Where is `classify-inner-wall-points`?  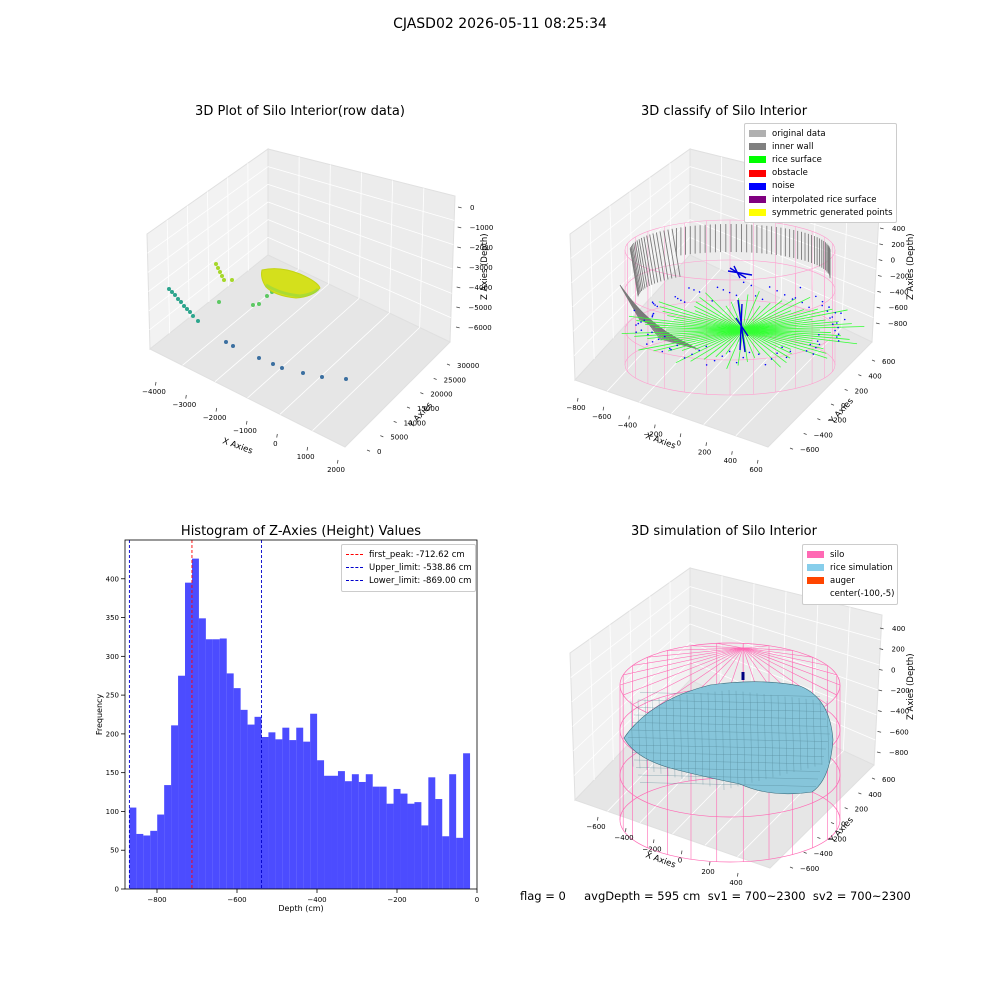
classify-inner-wall-points is located at coordinates (725, 287).